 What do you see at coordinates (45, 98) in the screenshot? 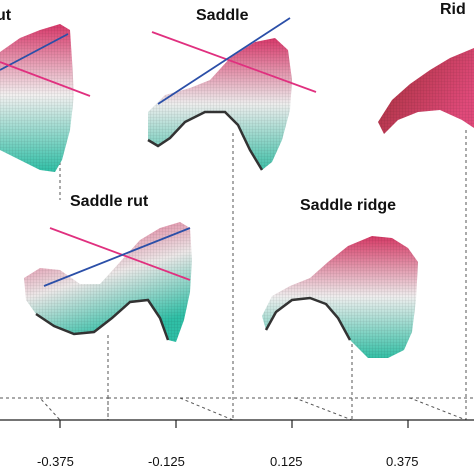
I see `rut-surface` at bounding box center [45, 98].